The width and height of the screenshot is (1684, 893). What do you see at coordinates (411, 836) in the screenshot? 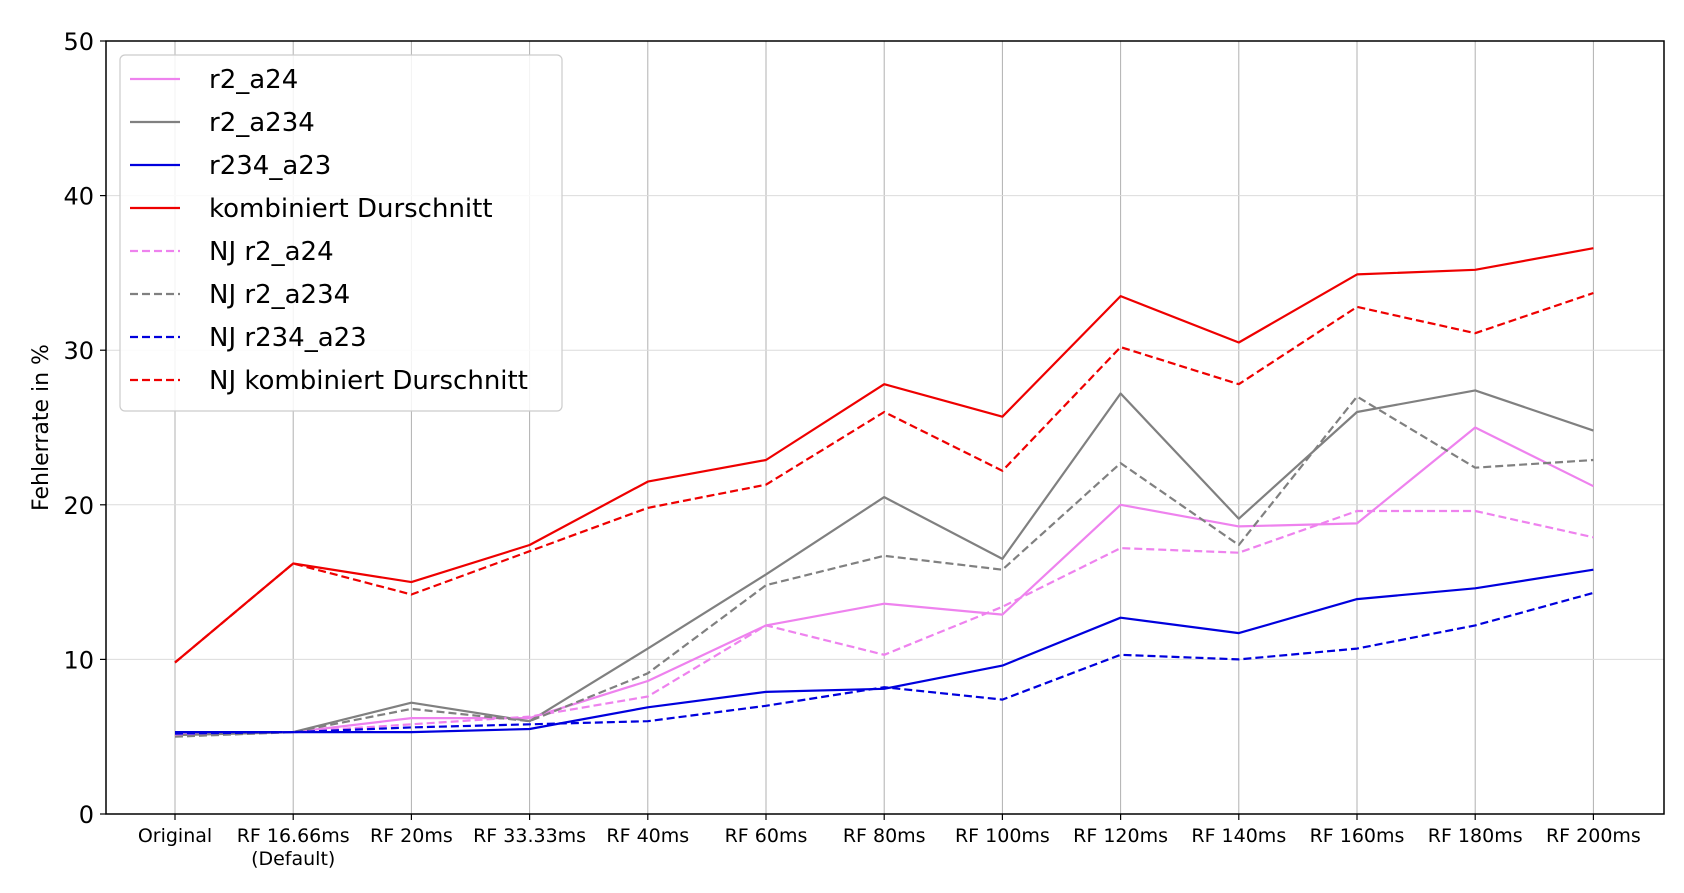
I see `x-tick-label: RF 20ms` at bounding box center [411, 836].